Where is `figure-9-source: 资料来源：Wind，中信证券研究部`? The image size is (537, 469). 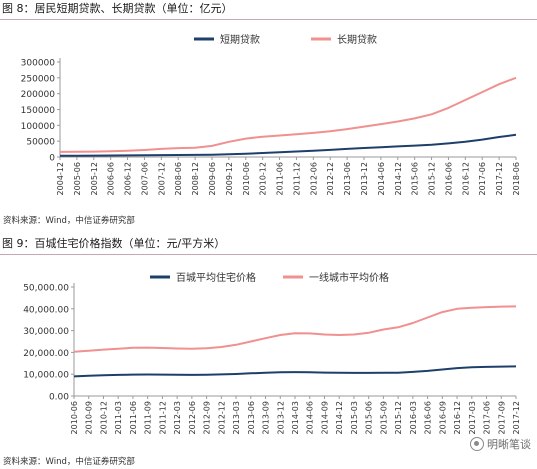
figure-9-source: 资料来源：Wind，中信证券研究部 is located at coordinates (69, 462).